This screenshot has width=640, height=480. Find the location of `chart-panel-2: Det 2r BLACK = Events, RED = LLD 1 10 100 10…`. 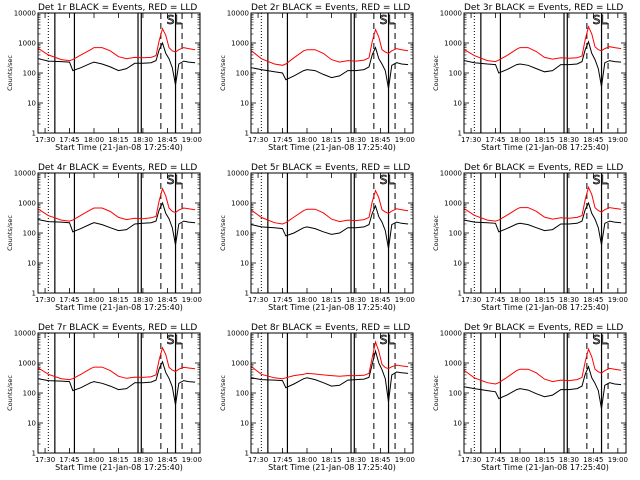

chart-panel-2: Det 2r BLACK = Events, RED = LLD 1 10 100 10… is located at coordinates (317, 77).